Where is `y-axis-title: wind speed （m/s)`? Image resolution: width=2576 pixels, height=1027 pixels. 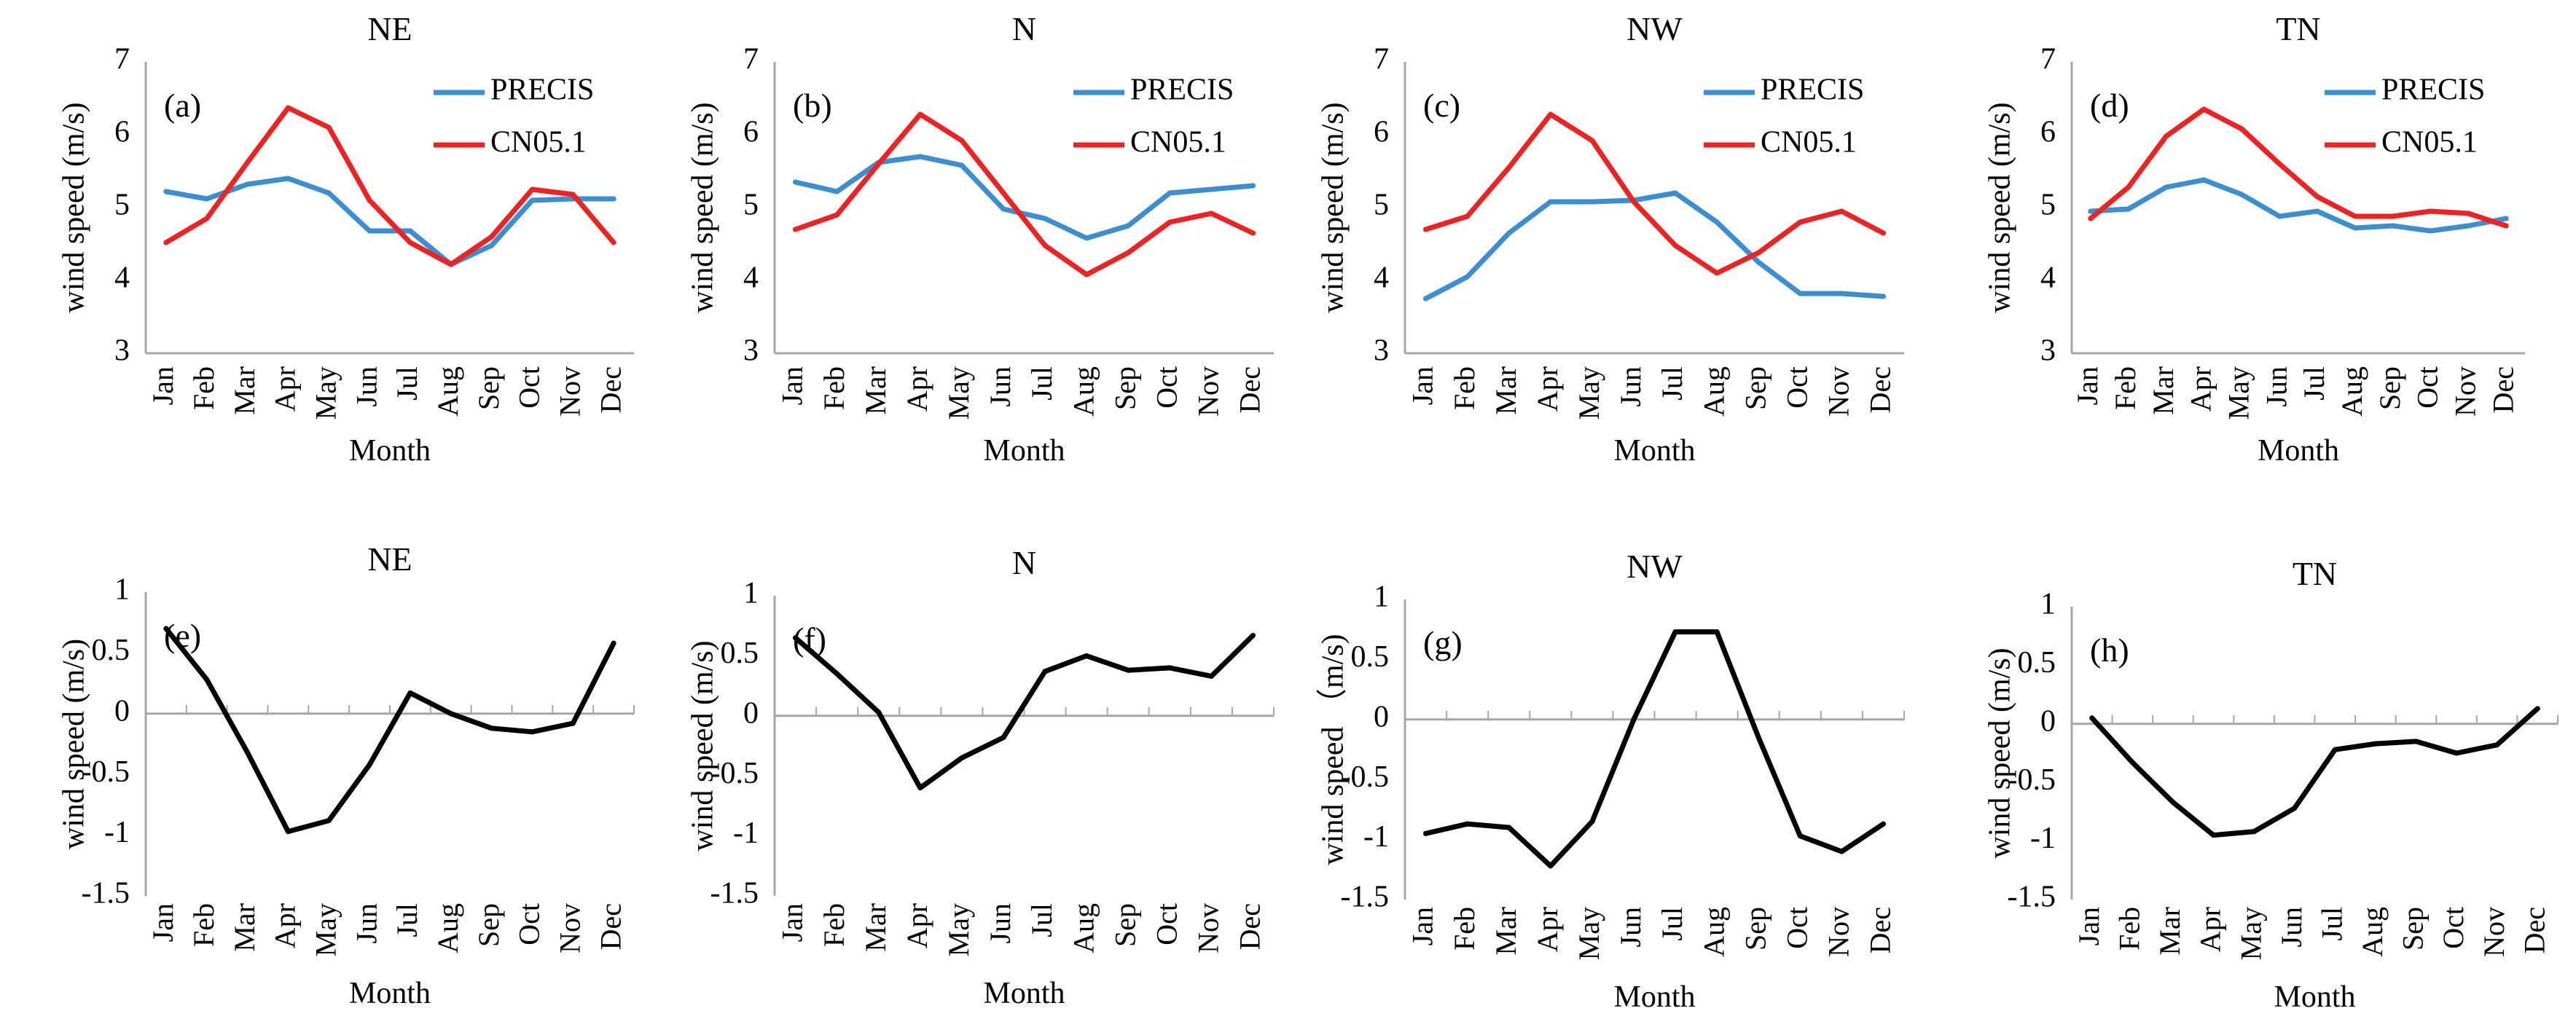 y-axis-title: wind speed （m/s) is located at coordinates (1333, 749).